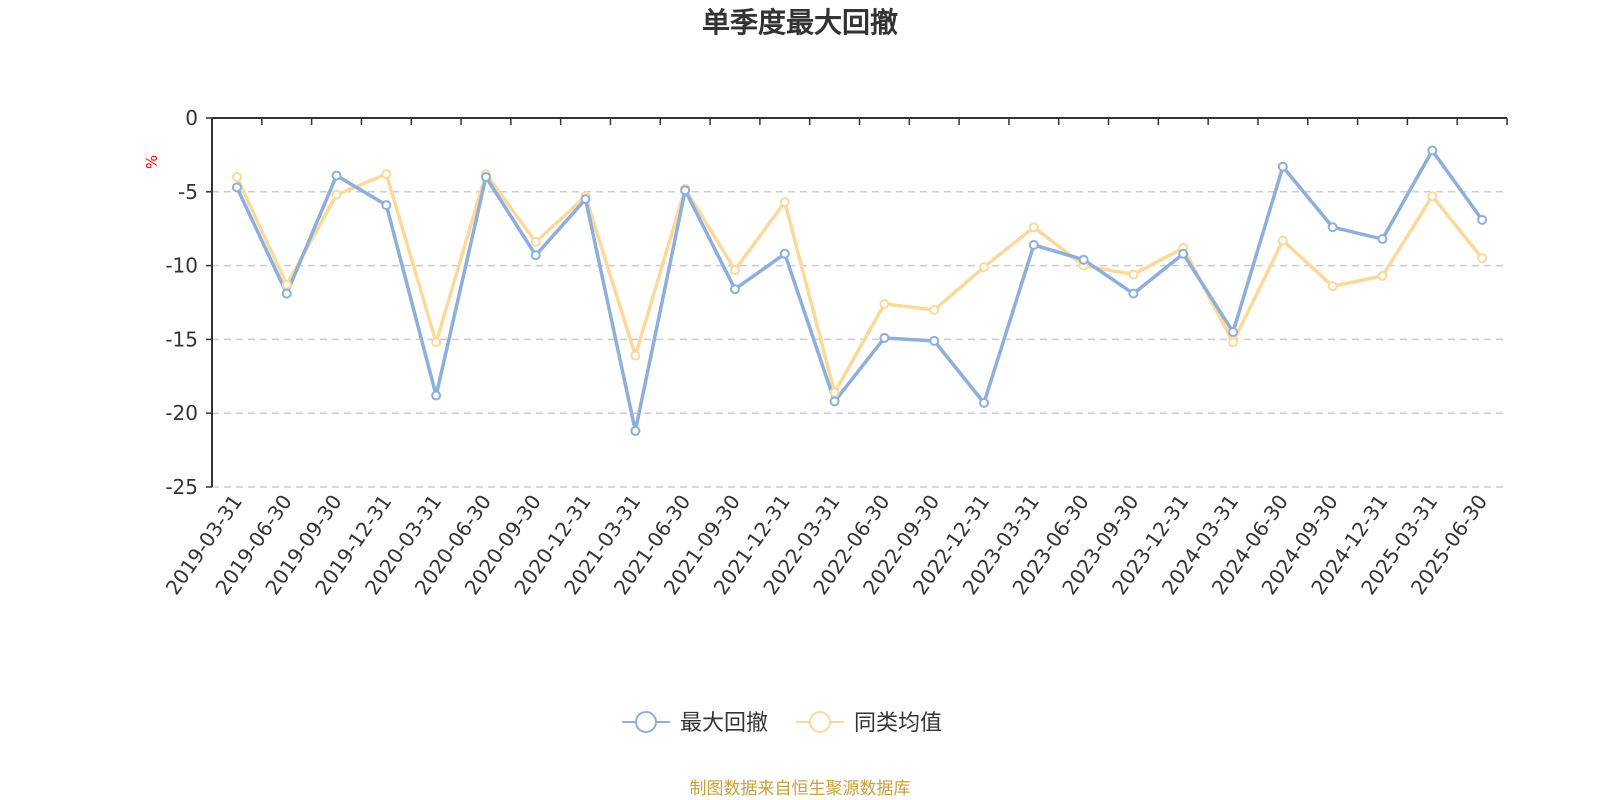 This screenshot has width=1600, height=800. I want to click on y-tick-labels: 0 -5 -10 -15 -20 -25, so click(181, 302).